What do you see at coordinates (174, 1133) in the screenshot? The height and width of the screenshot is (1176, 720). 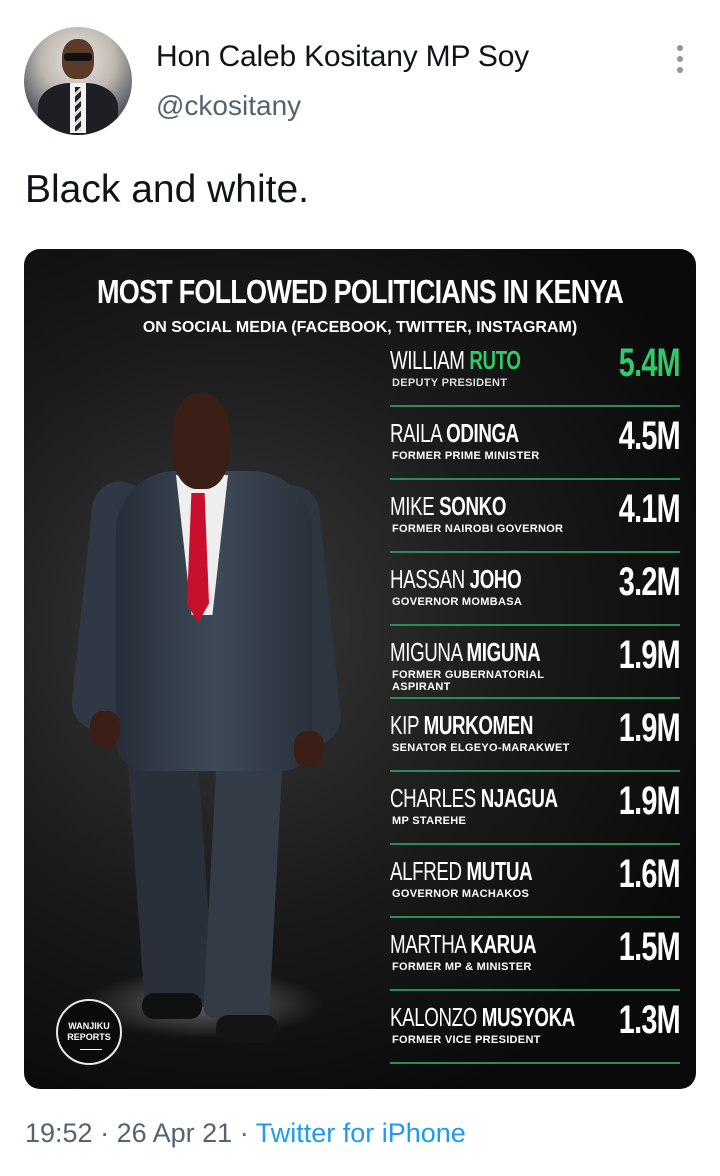 I see `tweet-date: 26 Apr 21` at bounding box center [174, 1133].